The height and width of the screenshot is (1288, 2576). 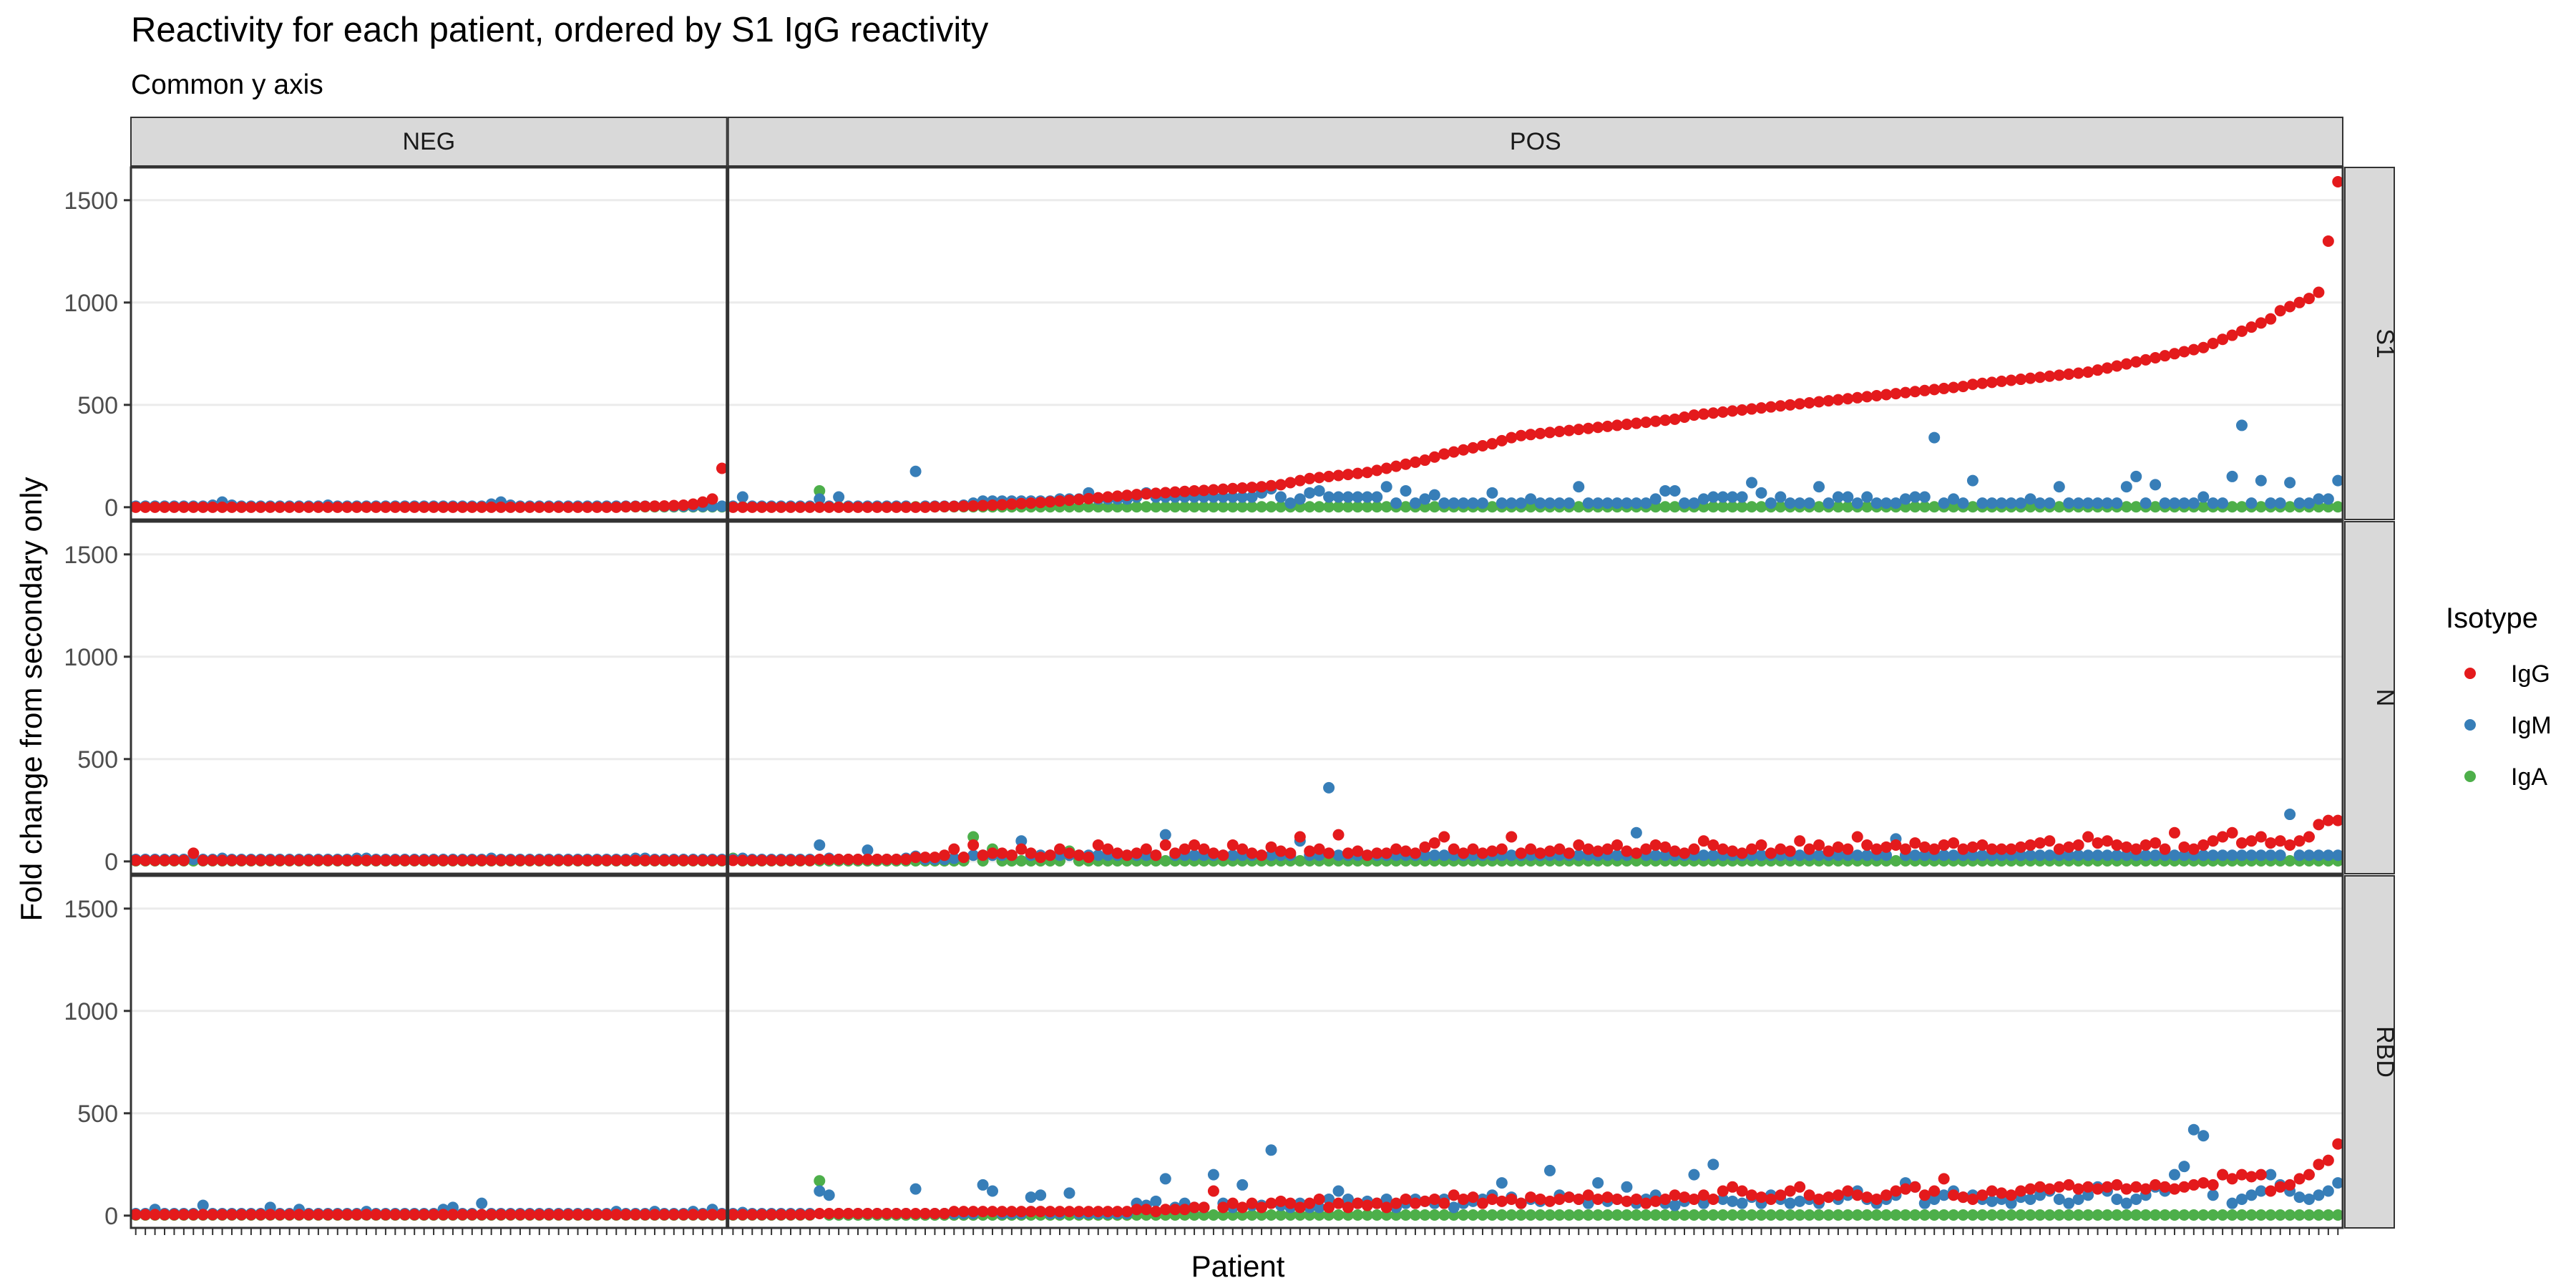 I want to click on y-axes: 0 500 1000 1500 0 500 1000 1500 0 500 1000 1500, so click(x=97, y=708).